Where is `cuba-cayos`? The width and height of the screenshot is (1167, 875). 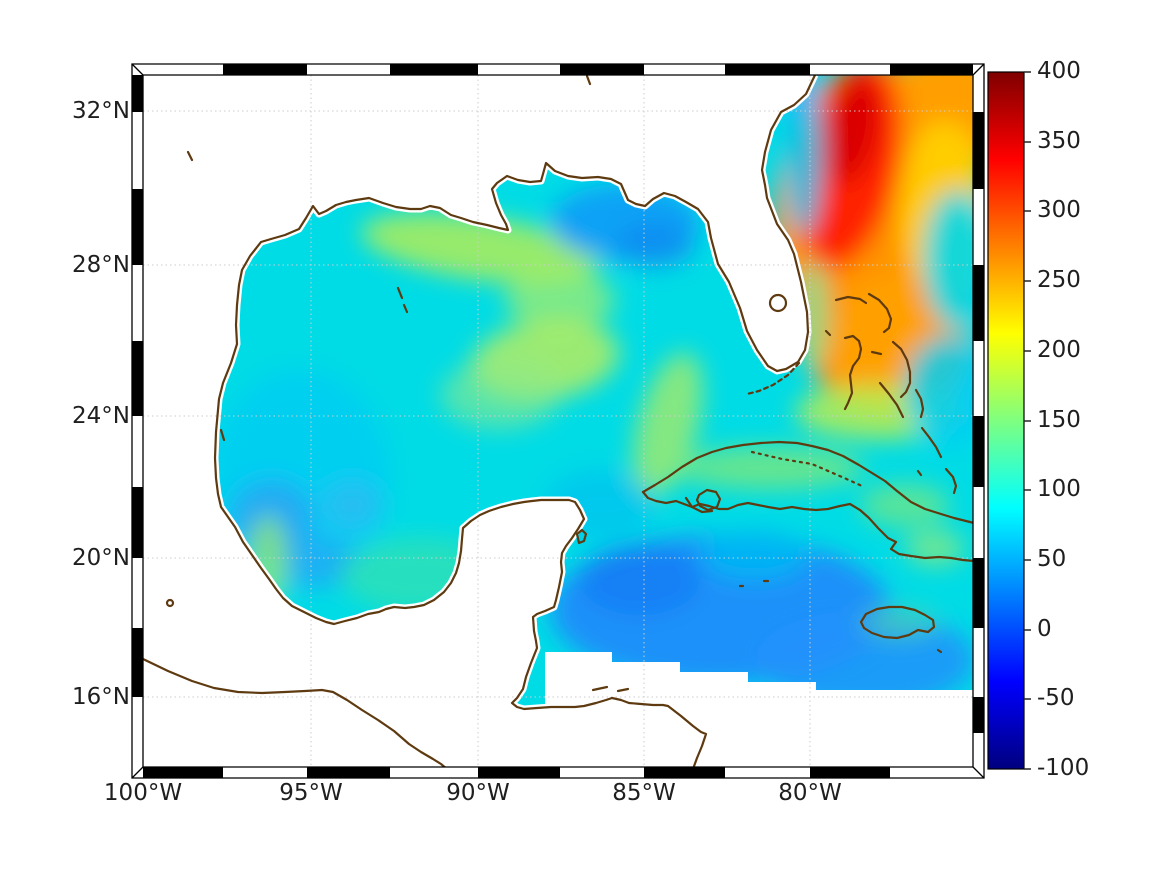 cuba-cayos is located at coordinates (807, 469).